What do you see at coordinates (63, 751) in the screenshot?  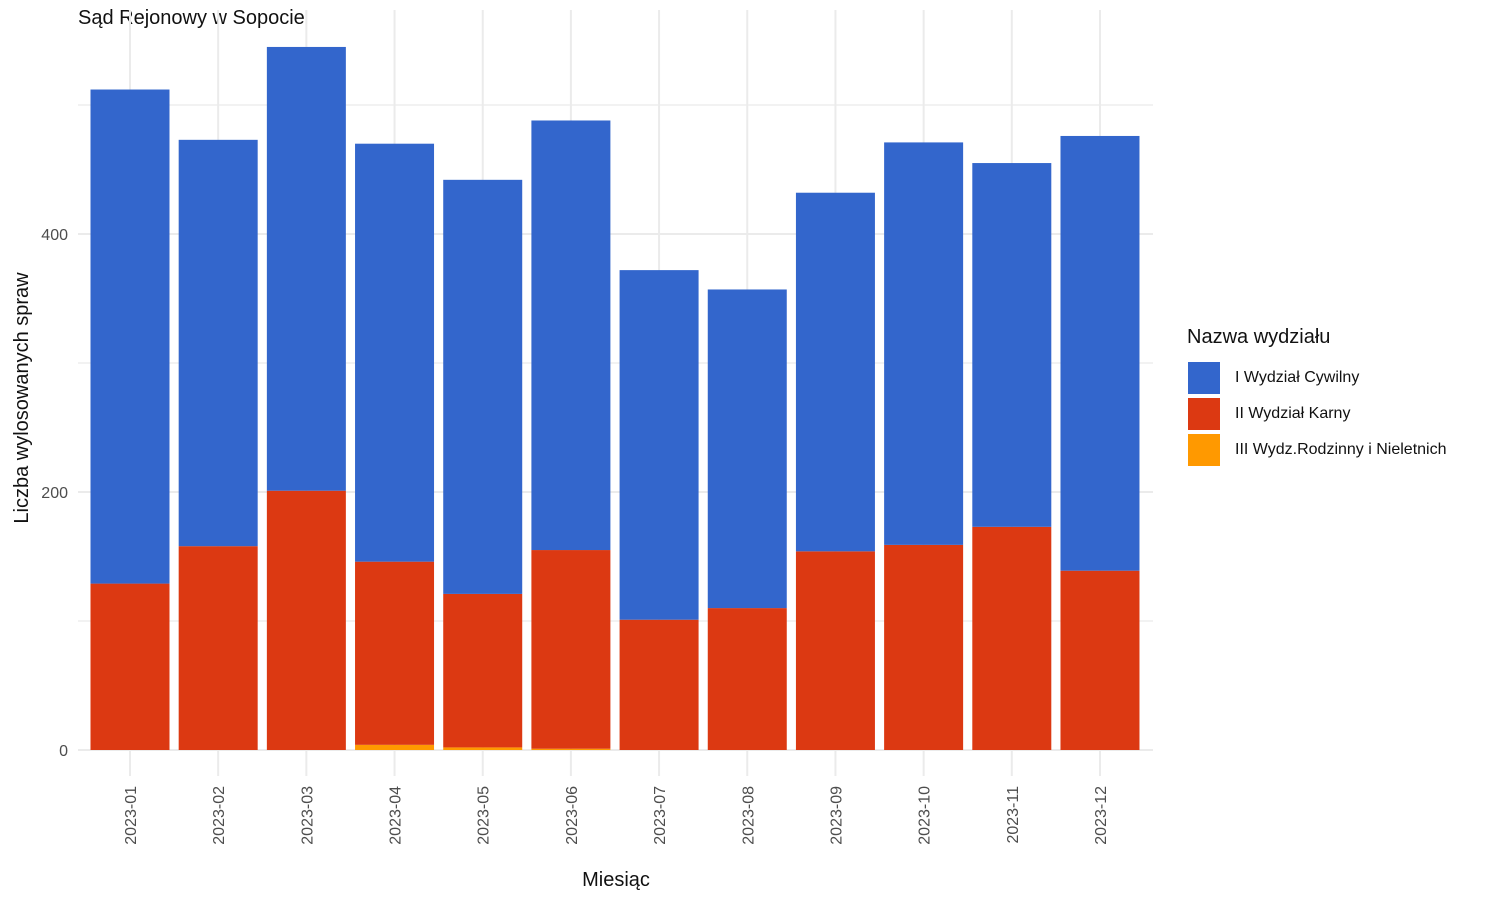 I see `y-tick-label: 0` at bounding box center [63, 751].